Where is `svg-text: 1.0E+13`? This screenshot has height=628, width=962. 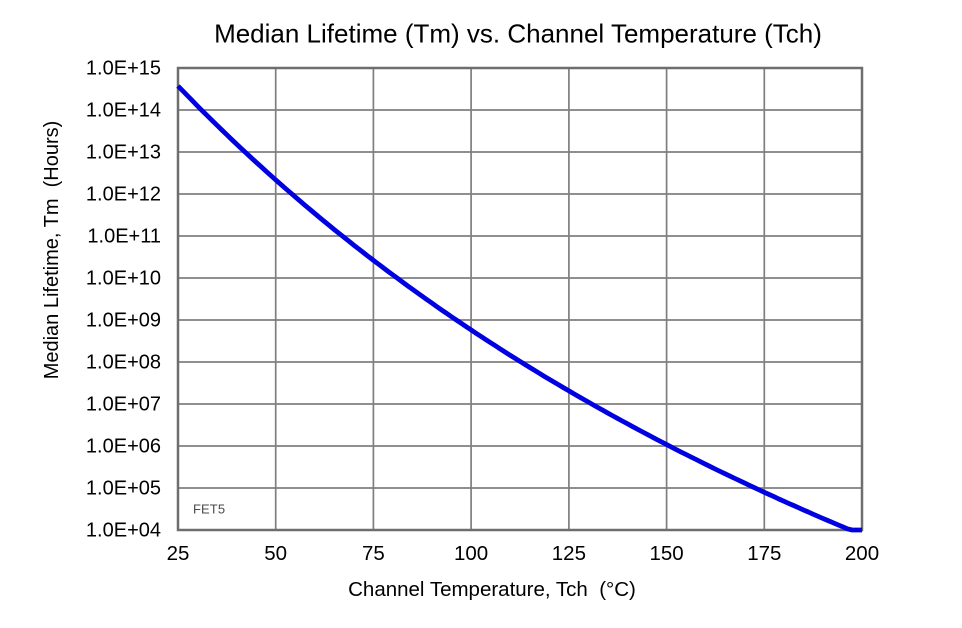
svg-text: 1.0E+13 is located at coordinates (123, 153).